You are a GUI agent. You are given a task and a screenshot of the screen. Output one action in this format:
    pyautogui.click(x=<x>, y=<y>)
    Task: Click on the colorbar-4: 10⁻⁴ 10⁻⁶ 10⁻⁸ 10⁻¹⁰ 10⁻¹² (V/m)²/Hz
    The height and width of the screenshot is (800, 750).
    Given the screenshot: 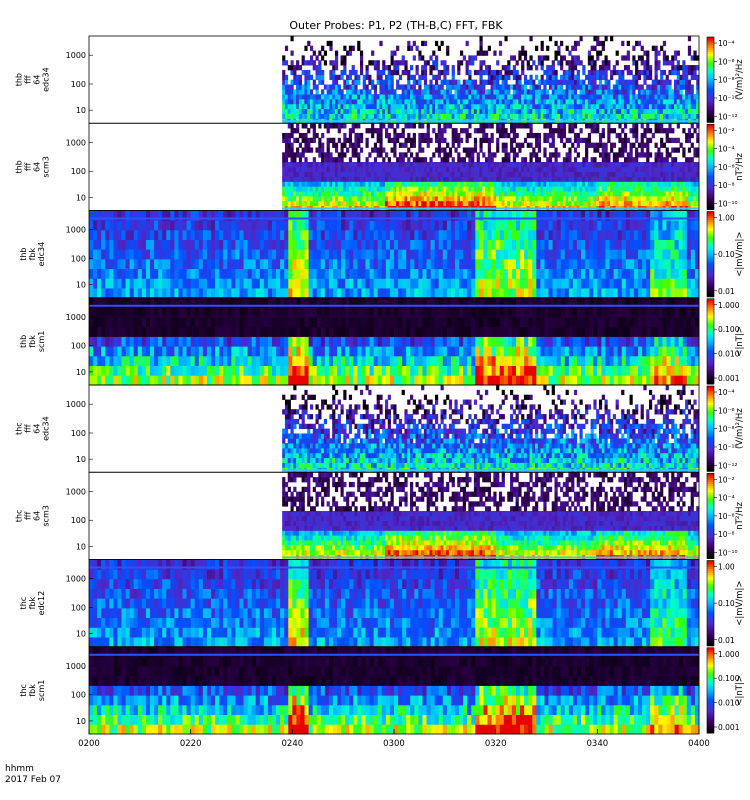 What is the action you would take?
    pyautogui.click(x=725, y=428)
    